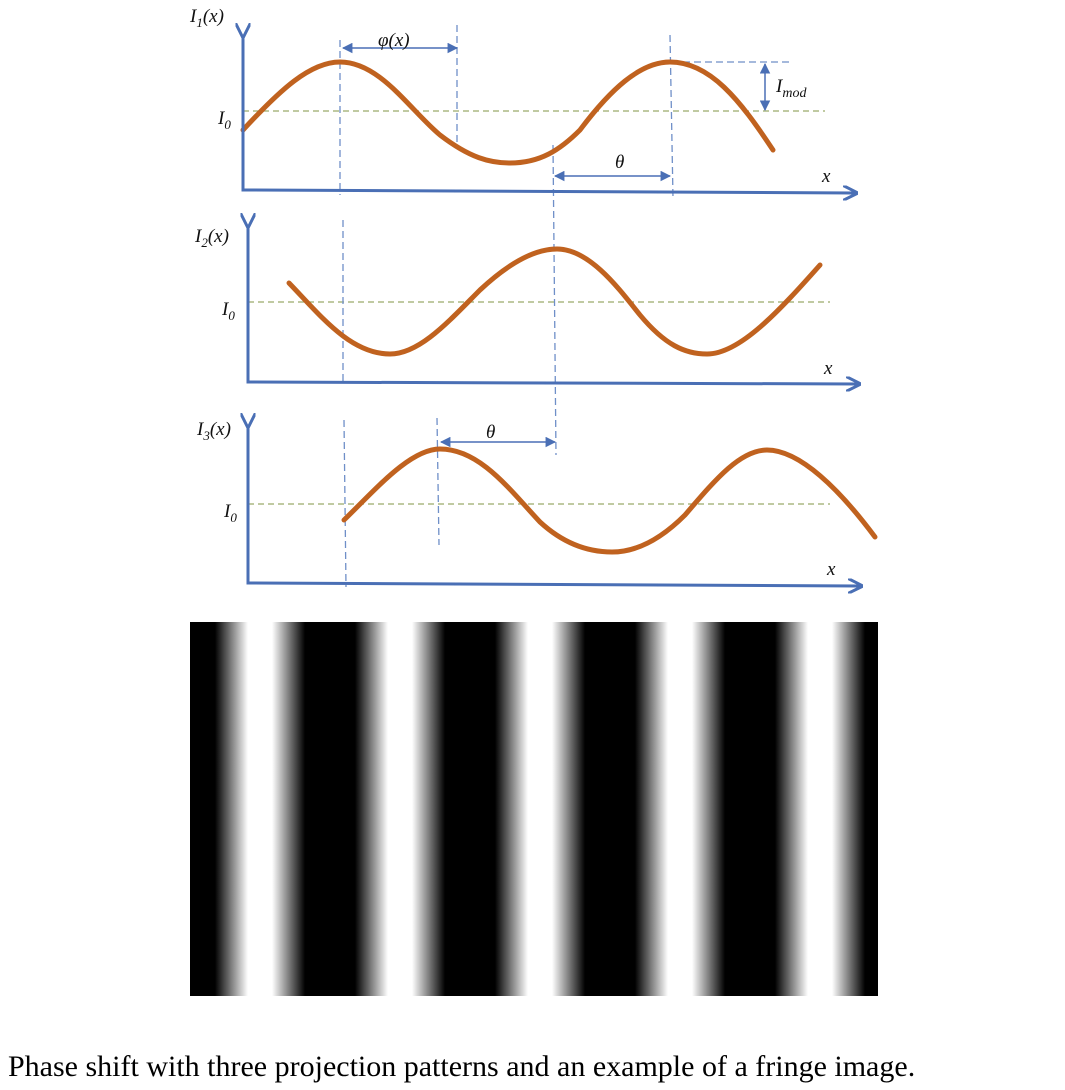  I want to click on panel-2: I2(x) I0 x, so click(526, 302).